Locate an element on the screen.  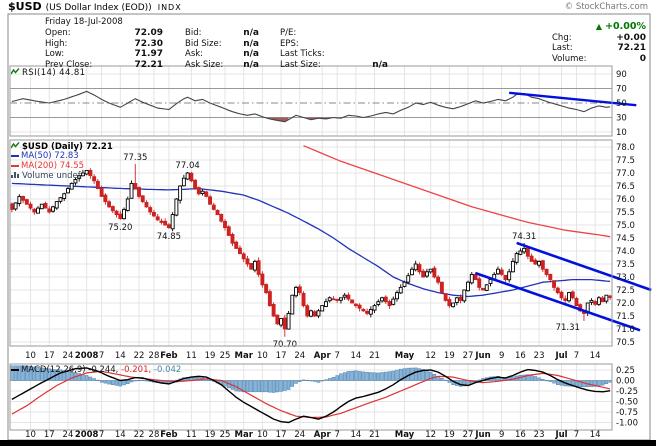
svg-text: 16 is located at coordinates (520, 356).